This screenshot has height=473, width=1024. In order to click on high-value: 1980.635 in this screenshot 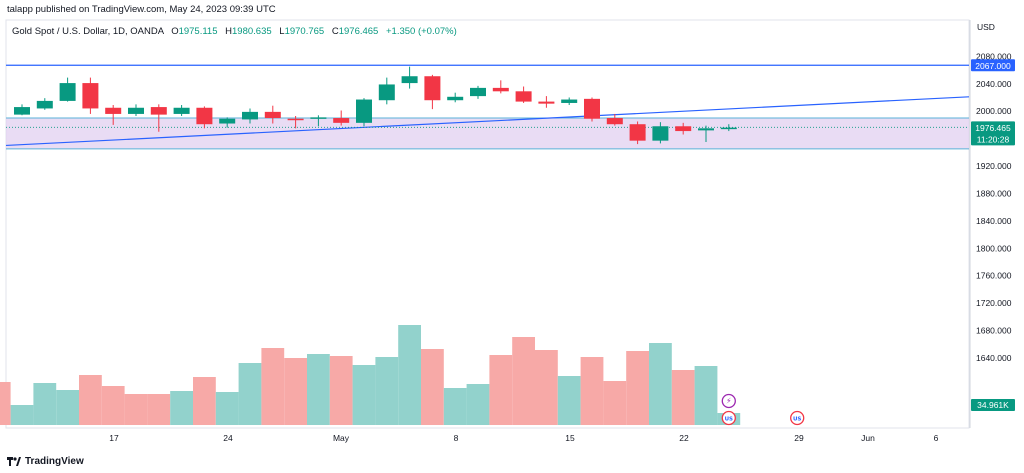, I will do `click(252, 31)`.